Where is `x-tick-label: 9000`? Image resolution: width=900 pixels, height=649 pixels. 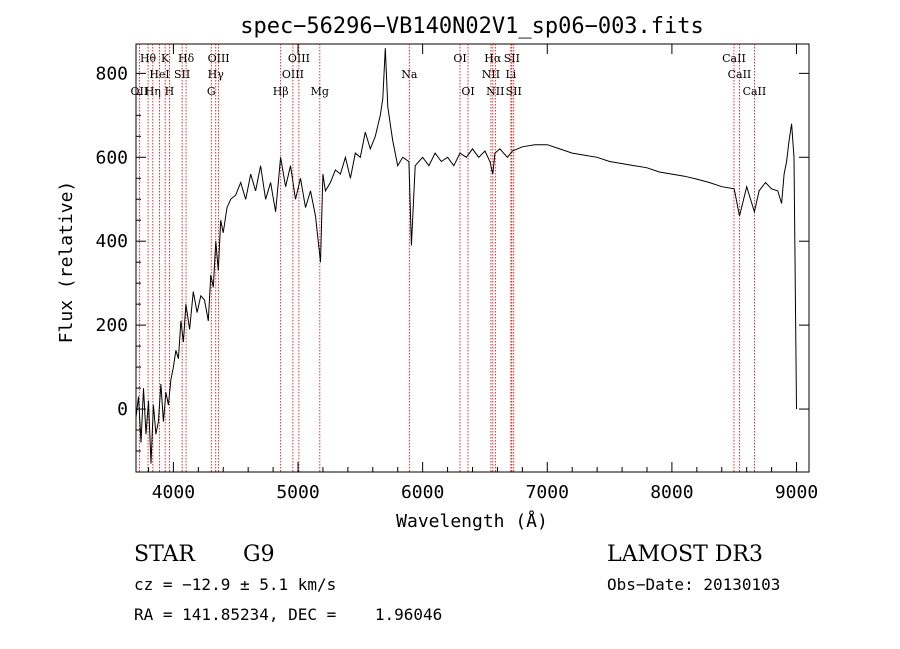 x-tick-label: 9000 is located at coordinates (796, 492).